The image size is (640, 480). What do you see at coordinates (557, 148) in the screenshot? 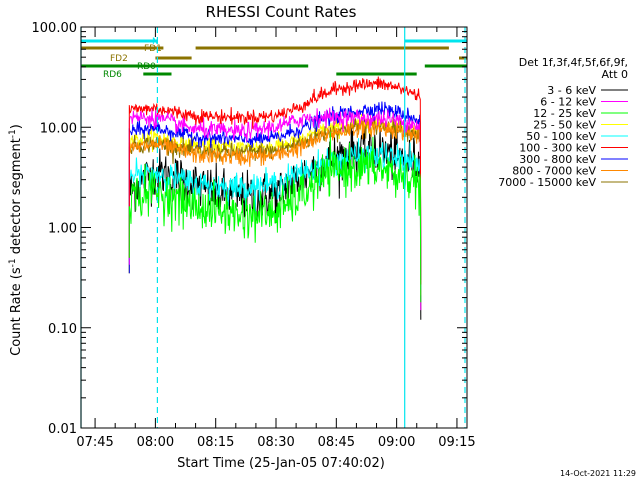
I see `legend-label: 100 - 300 keV` at bounding box center [557, 148].